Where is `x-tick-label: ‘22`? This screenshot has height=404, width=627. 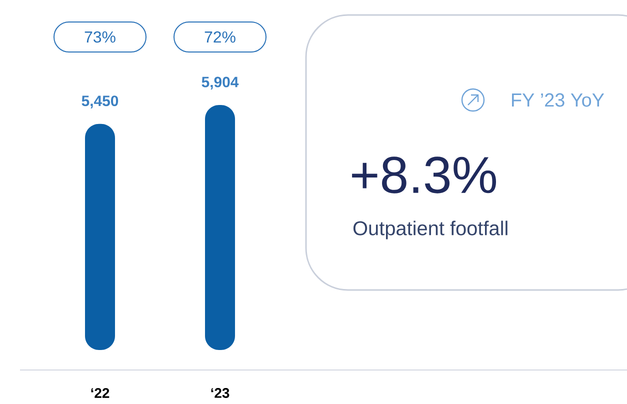
x-tick-label: ‘22 is located at coordinates (100, 393).